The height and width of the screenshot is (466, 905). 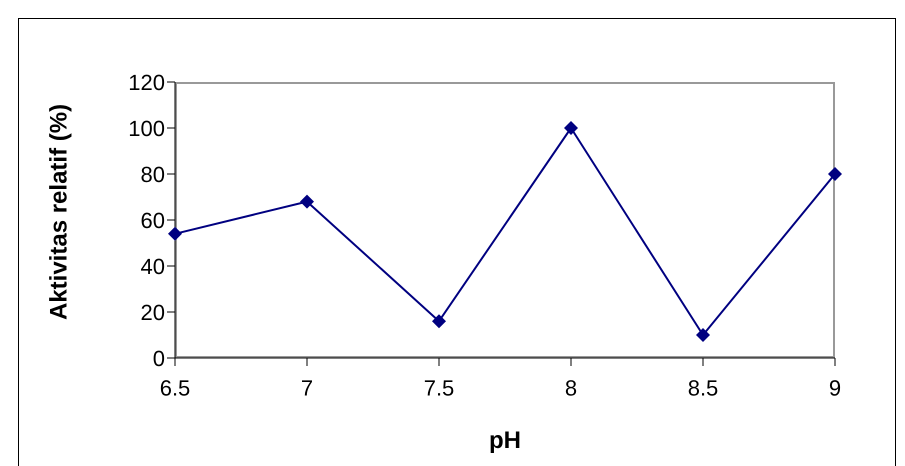 What do you see at coordinates (571, 388) in the screenshot?
I see `x-tick-label: 8` at bounding box center [571, 388].